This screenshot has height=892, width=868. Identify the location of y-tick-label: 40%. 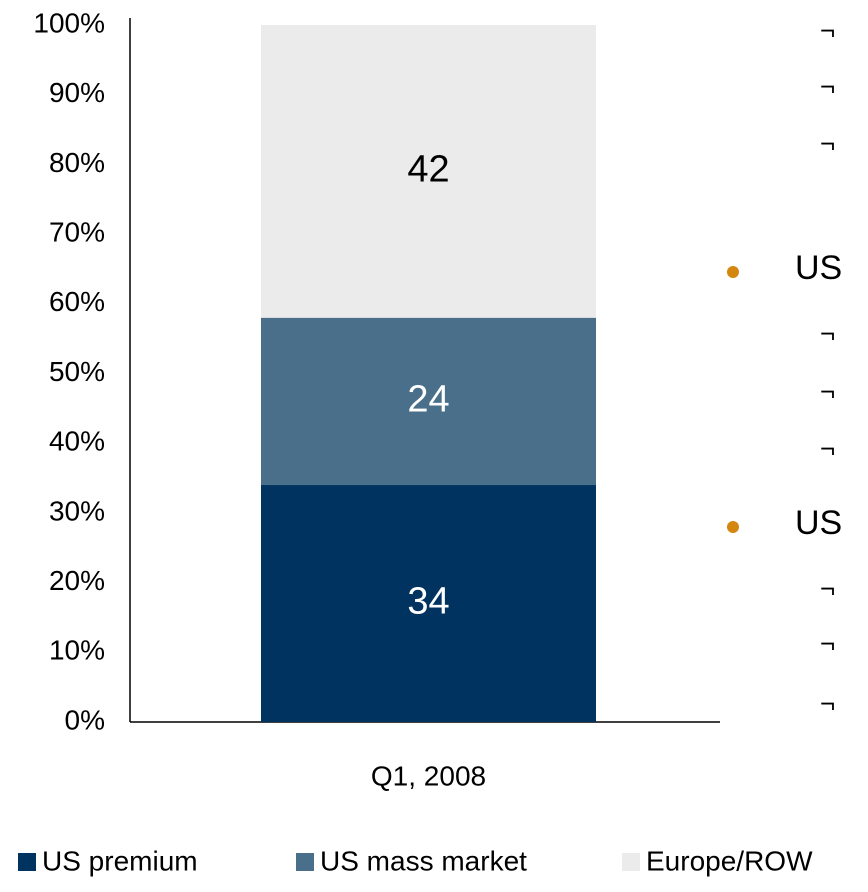
(77, 441).